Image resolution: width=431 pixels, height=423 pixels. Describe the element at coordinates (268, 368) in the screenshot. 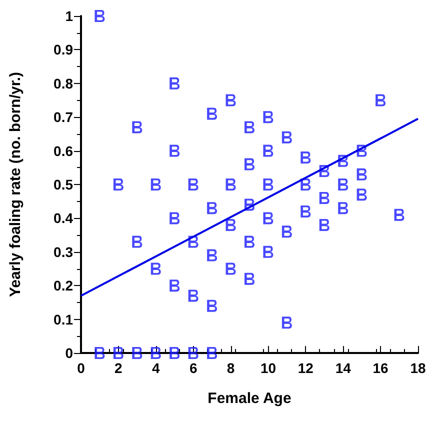

I see `x-tick-label: 10` at that location.